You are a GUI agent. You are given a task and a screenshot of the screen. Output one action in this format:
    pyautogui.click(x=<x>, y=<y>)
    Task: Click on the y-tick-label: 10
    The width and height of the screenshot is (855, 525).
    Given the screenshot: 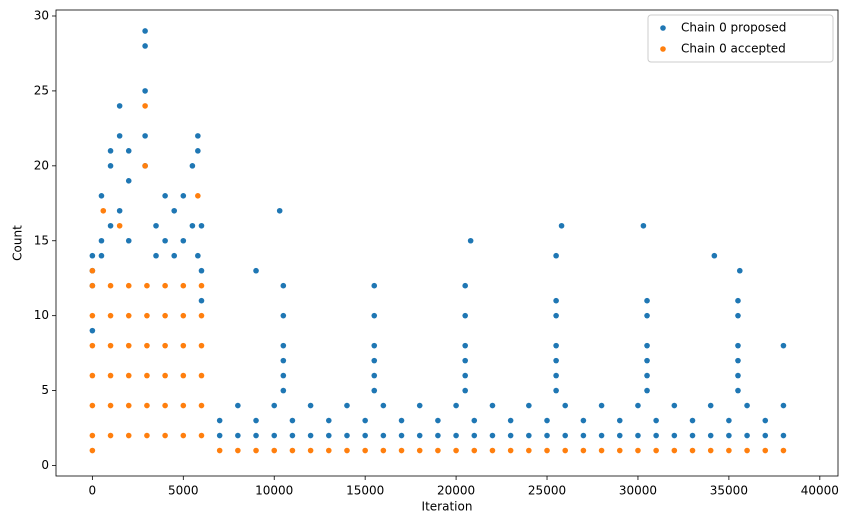 What is the action you would take?
    pyautogui.click(x=41, y=315)
    